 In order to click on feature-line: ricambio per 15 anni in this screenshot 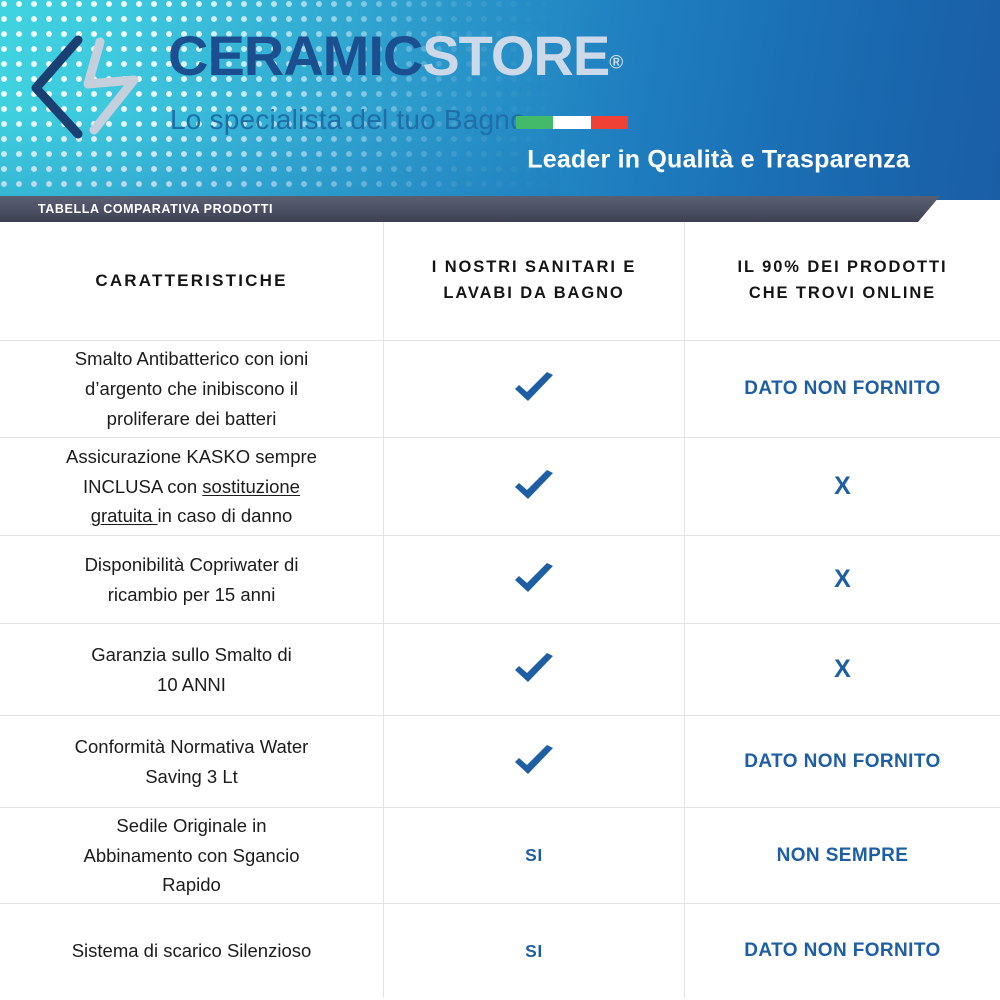, I will do `click(191, 594)`.